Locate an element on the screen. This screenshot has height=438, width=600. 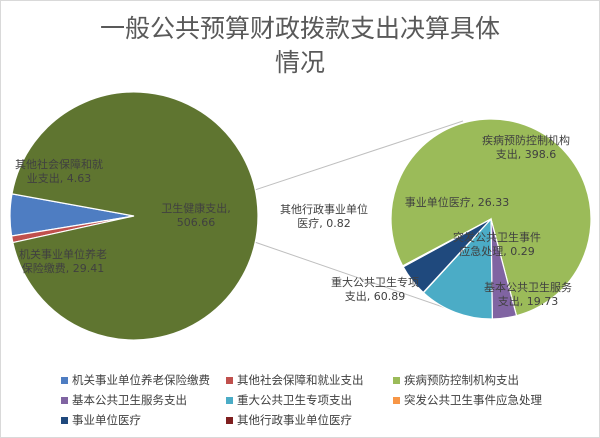
secondary-slice-label-0: 疾病预防控制机构支出, 398.6 is located at coordinates (526, 147).